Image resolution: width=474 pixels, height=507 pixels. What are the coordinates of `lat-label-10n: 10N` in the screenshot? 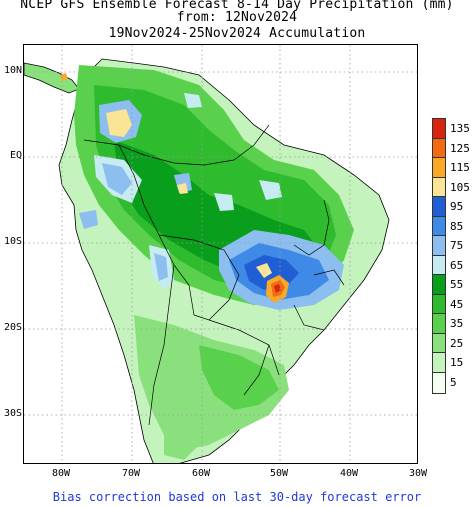 It's located at (12, 70).